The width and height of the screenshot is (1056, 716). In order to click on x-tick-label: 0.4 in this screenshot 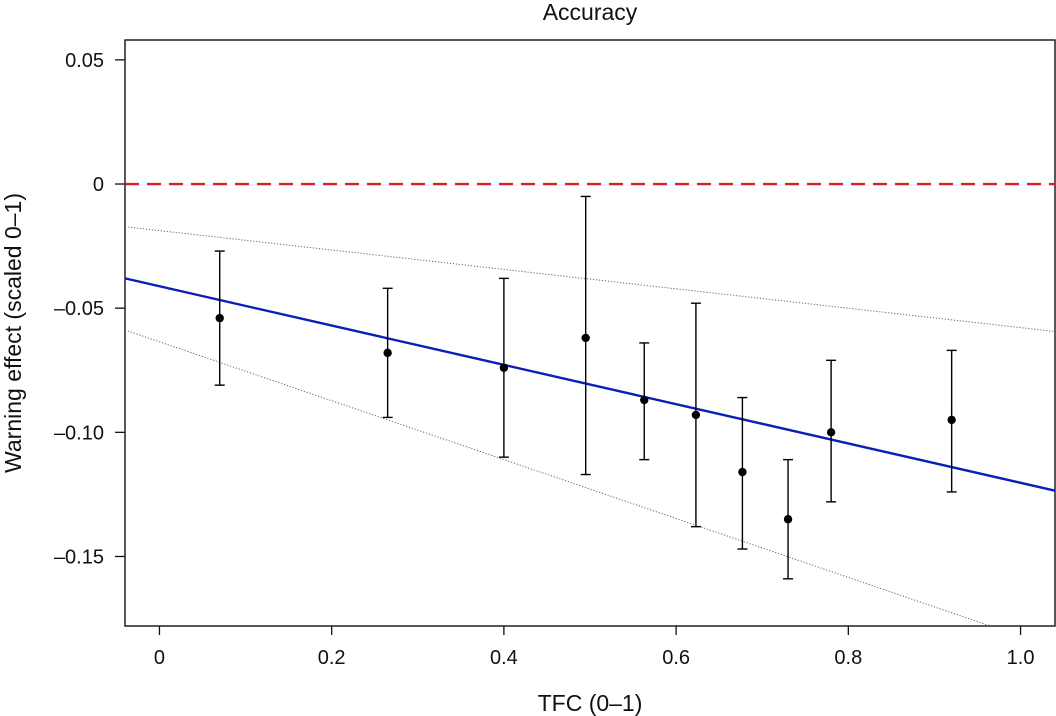, I will do `click(504, 658)`.